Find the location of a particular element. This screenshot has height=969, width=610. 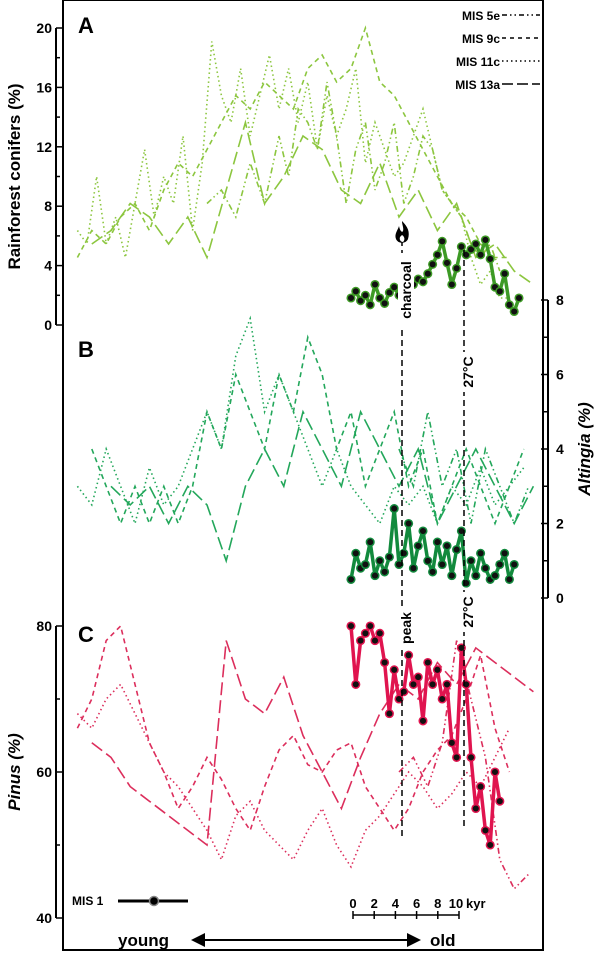

peak-label-text: peak is located at coordinates (406, 628).